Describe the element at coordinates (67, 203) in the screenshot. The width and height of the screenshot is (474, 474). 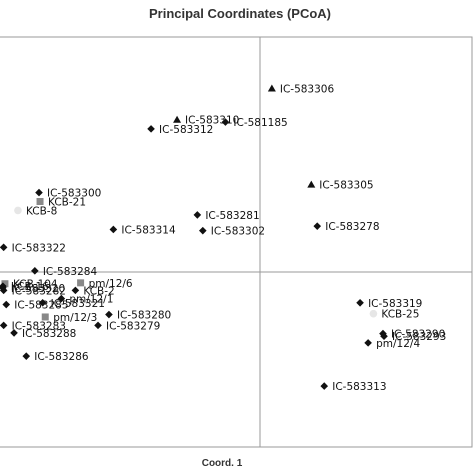
I see `label-kcb-21: KCB-21` at that location.